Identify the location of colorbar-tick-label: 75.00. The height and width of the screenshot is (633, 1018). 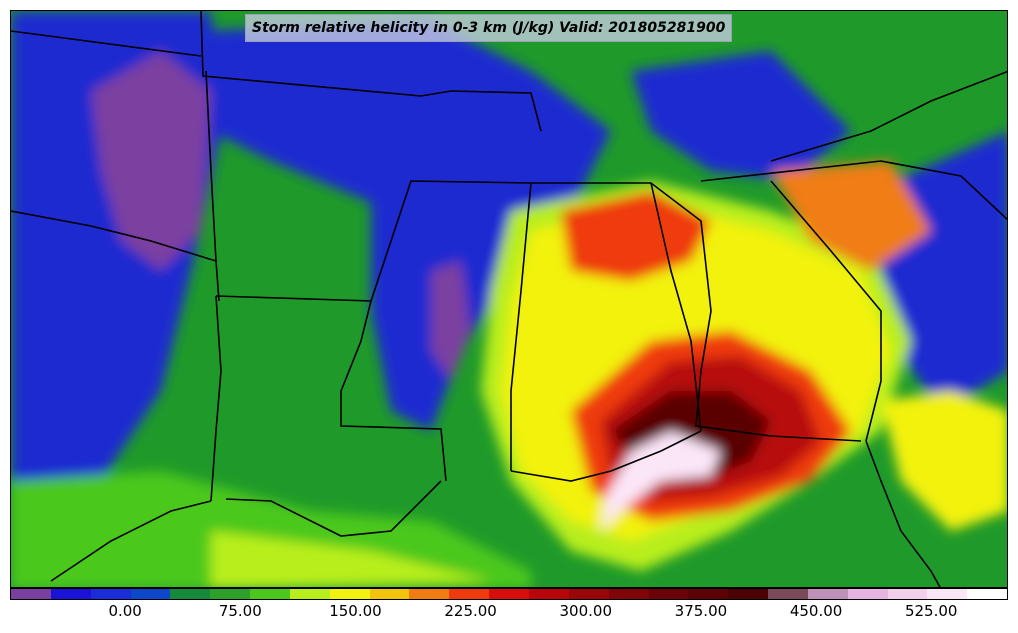
(240, 611).